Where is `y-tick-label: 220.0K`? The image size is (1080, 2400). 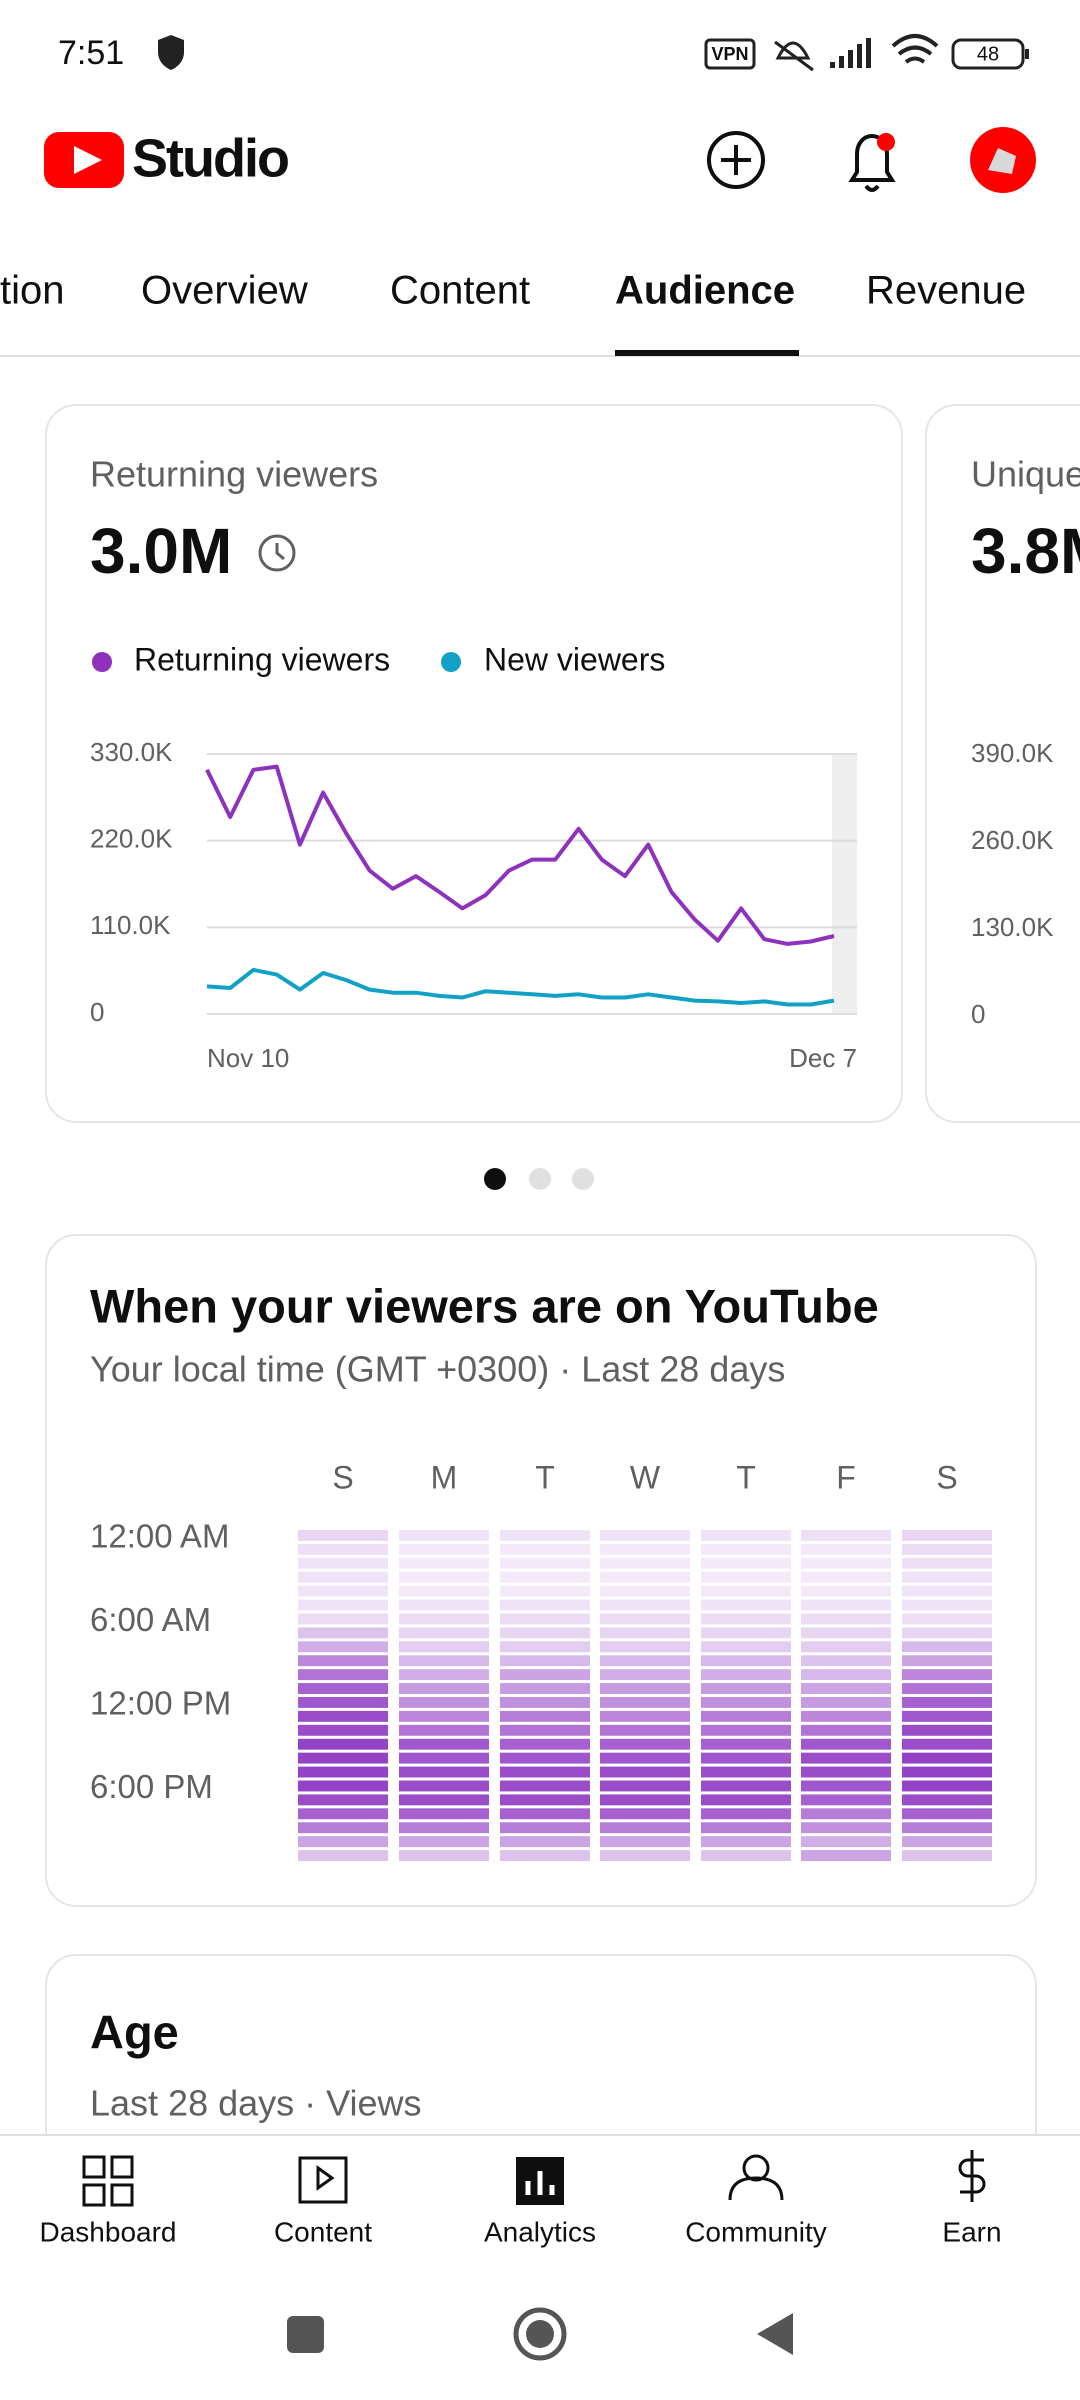
y-tick-label: 220.0K is located at coordinates (131, 839).